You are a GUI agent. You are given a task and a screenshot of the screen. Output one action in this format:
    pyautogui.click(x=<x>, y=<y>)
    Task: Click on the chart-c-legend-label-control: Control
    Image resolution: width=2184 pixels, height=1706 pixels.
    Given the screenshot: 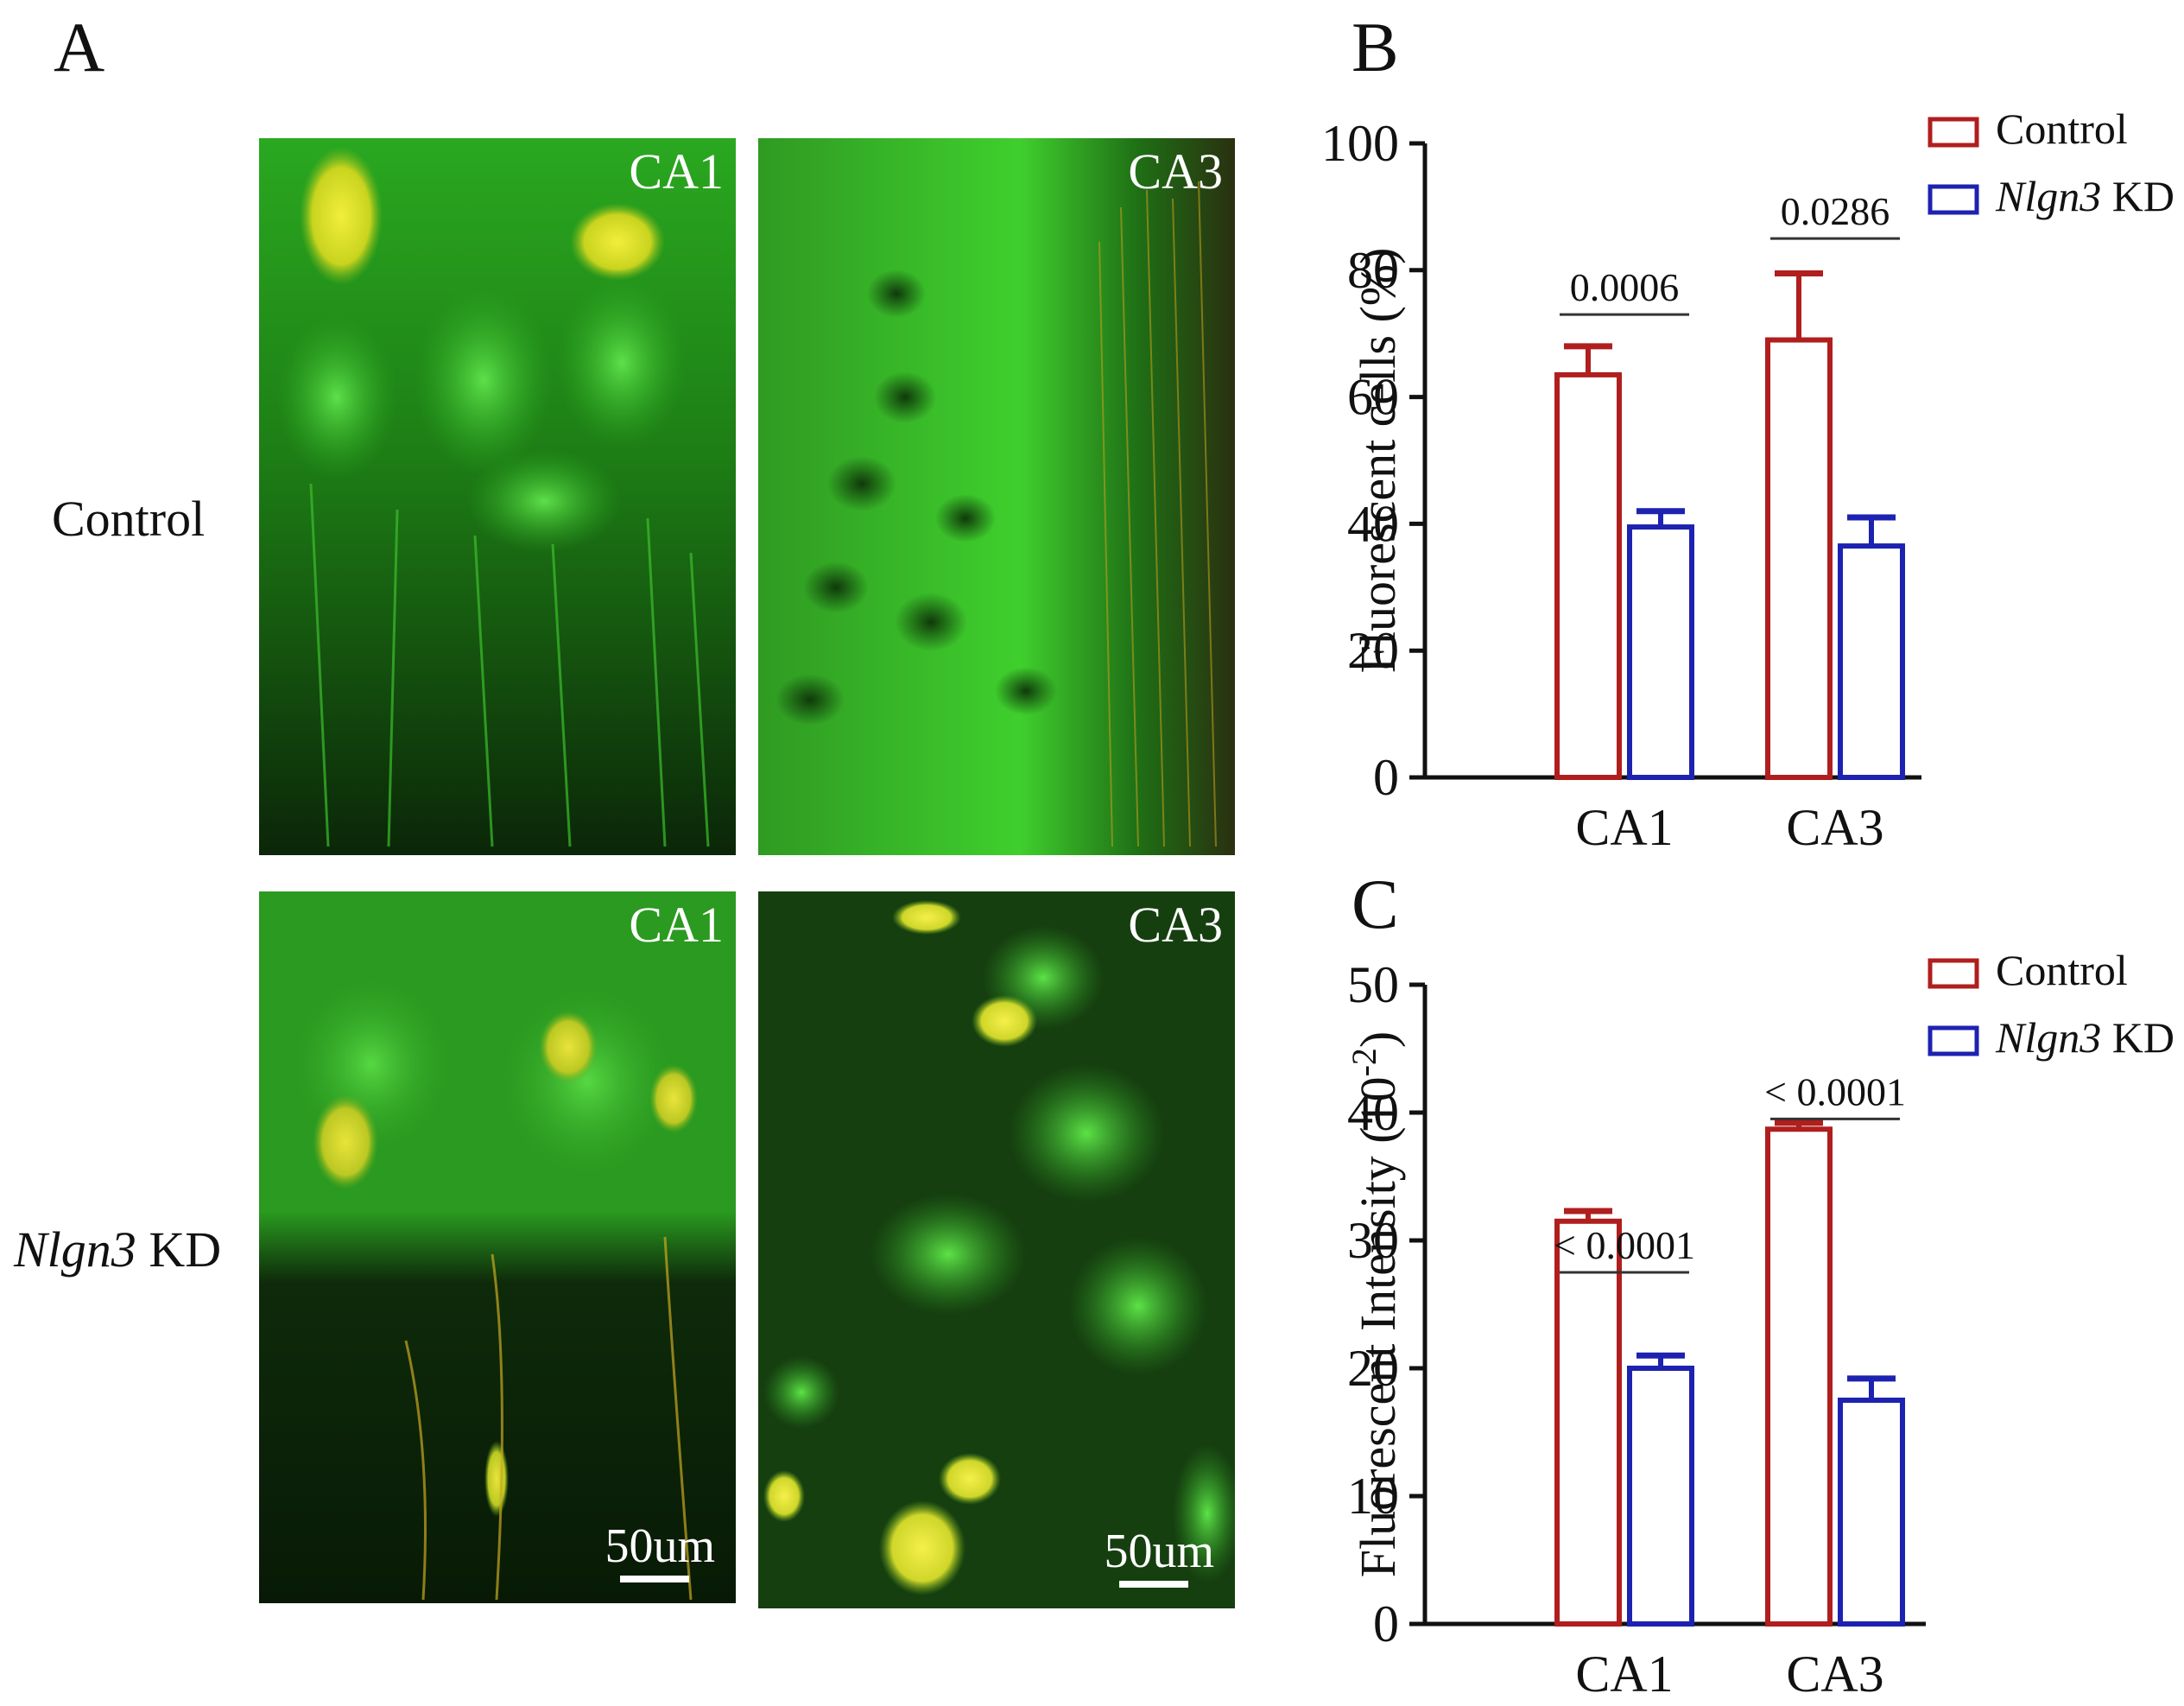 What is the action you would take?
    pyautogui.click(x=2062, y=970)
    